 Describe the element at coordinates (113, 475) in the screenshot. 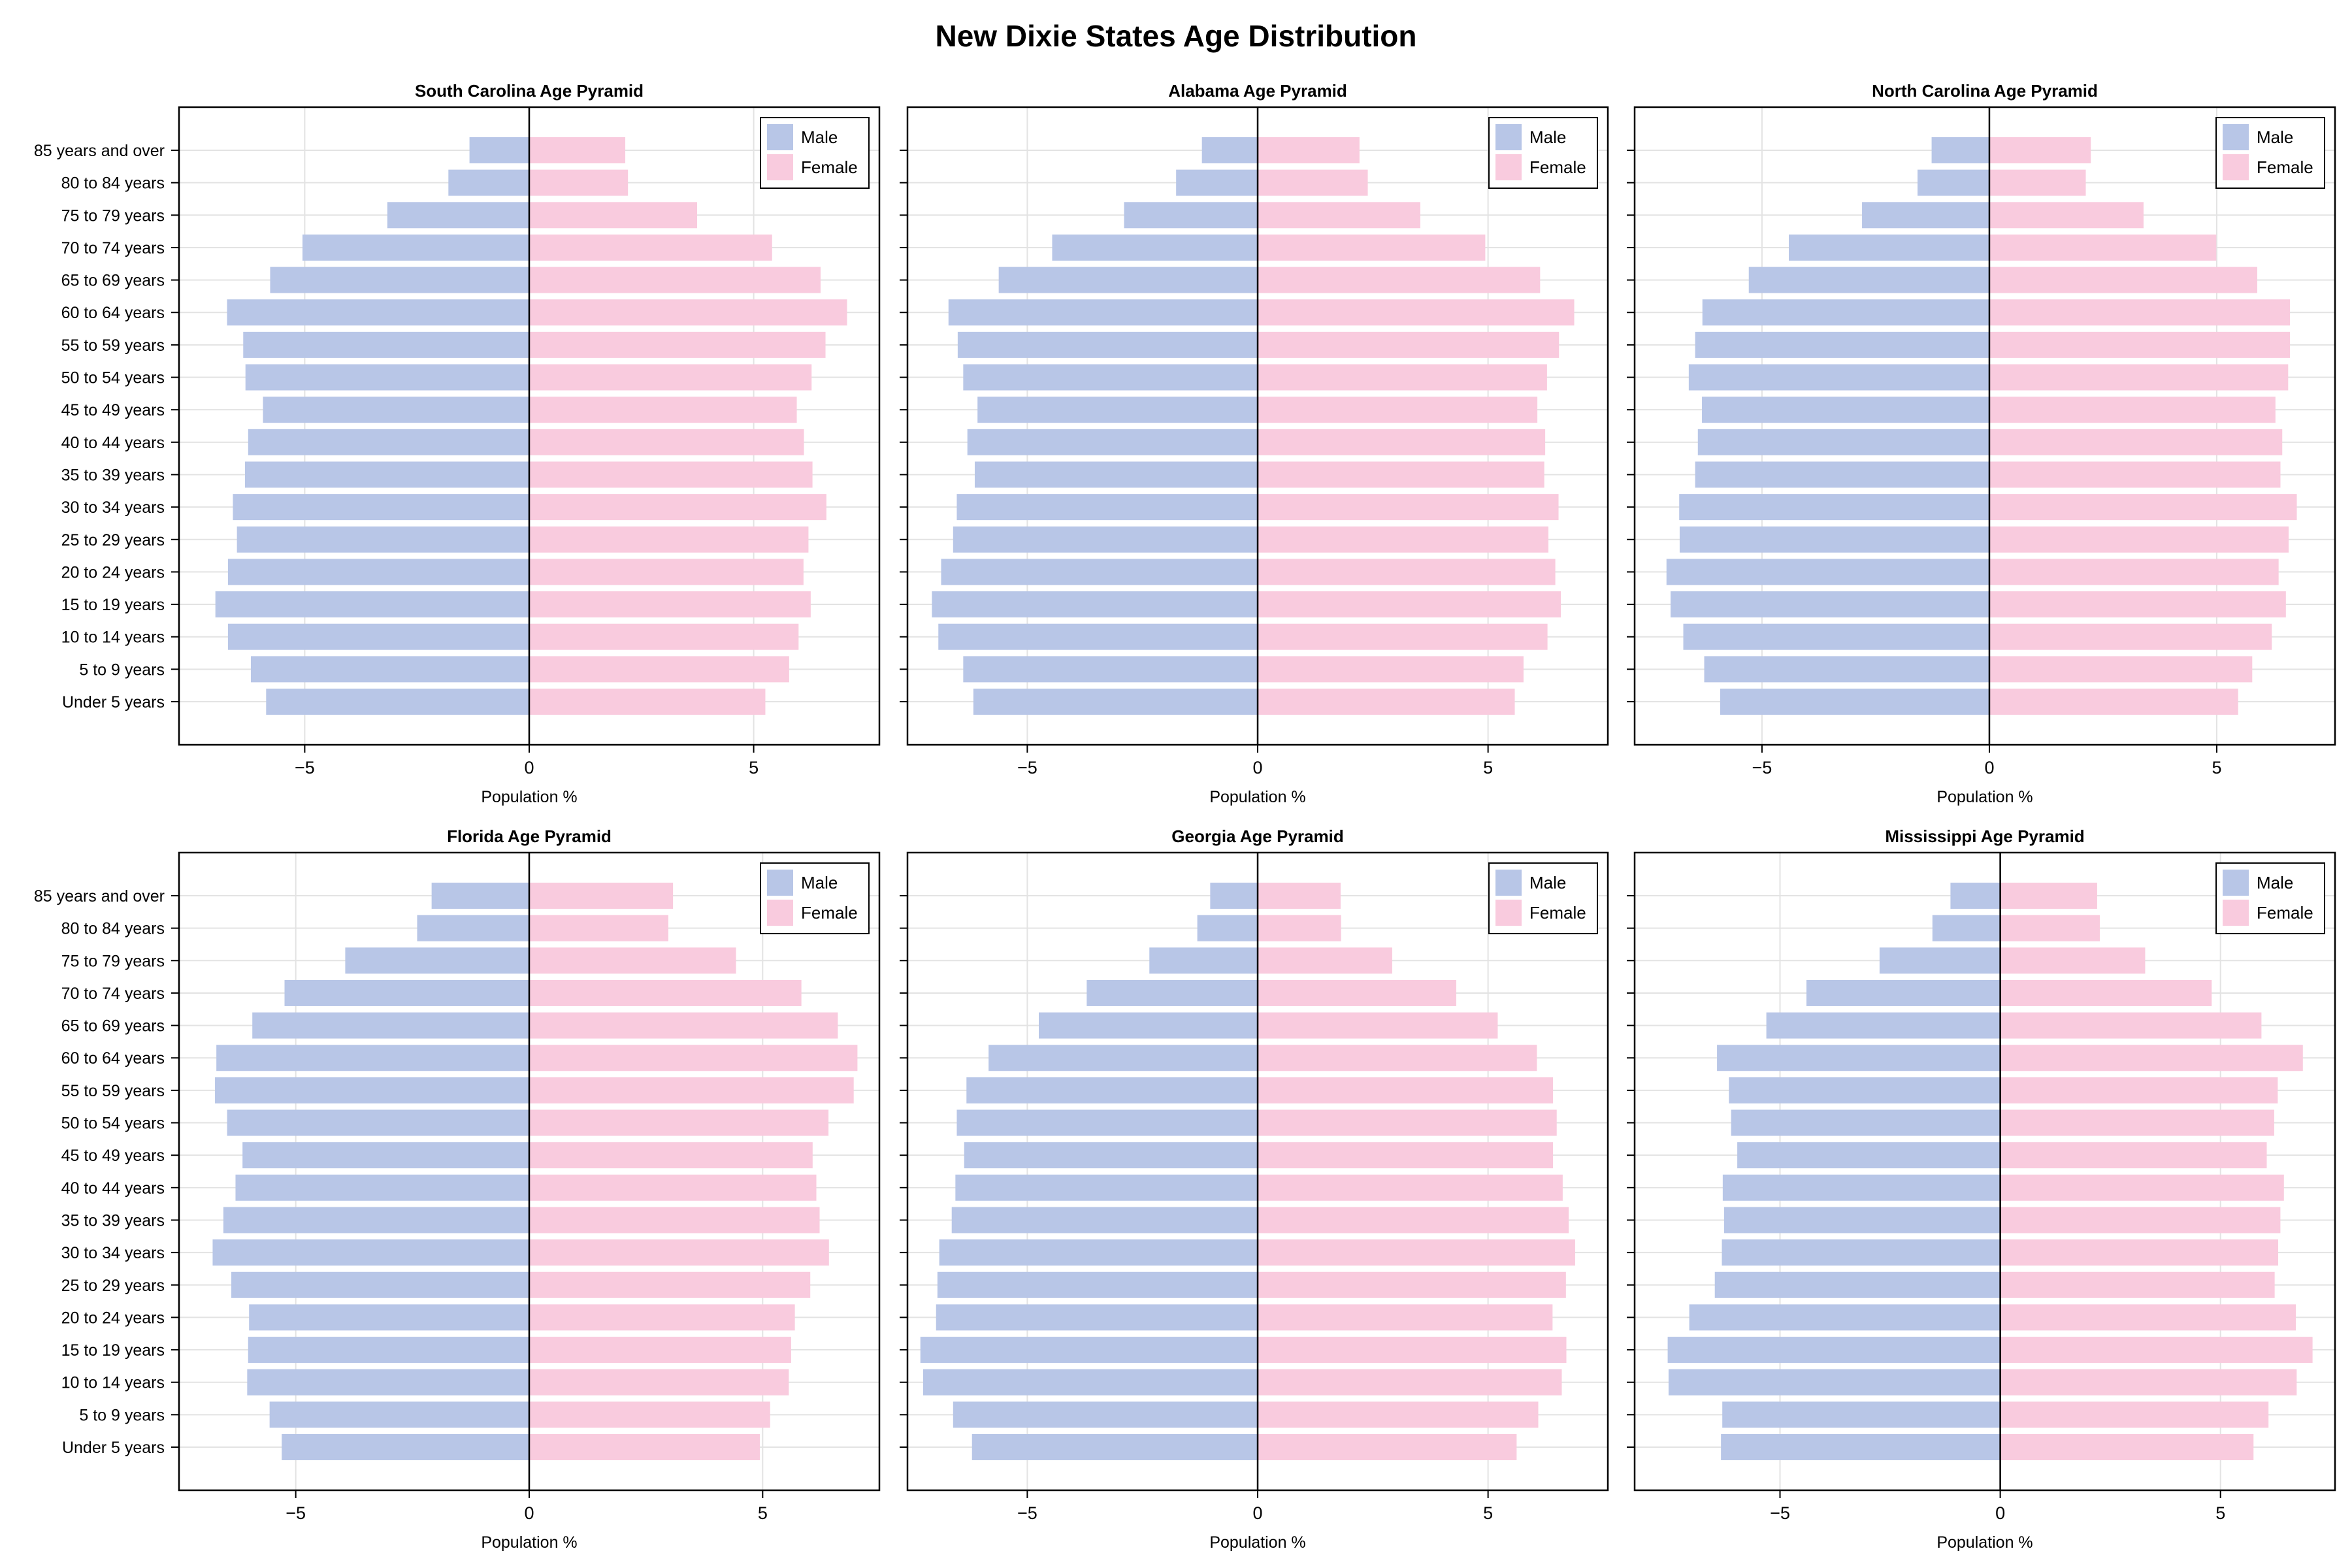

I see `y-tick-label: 35 to 39 years` at that location.